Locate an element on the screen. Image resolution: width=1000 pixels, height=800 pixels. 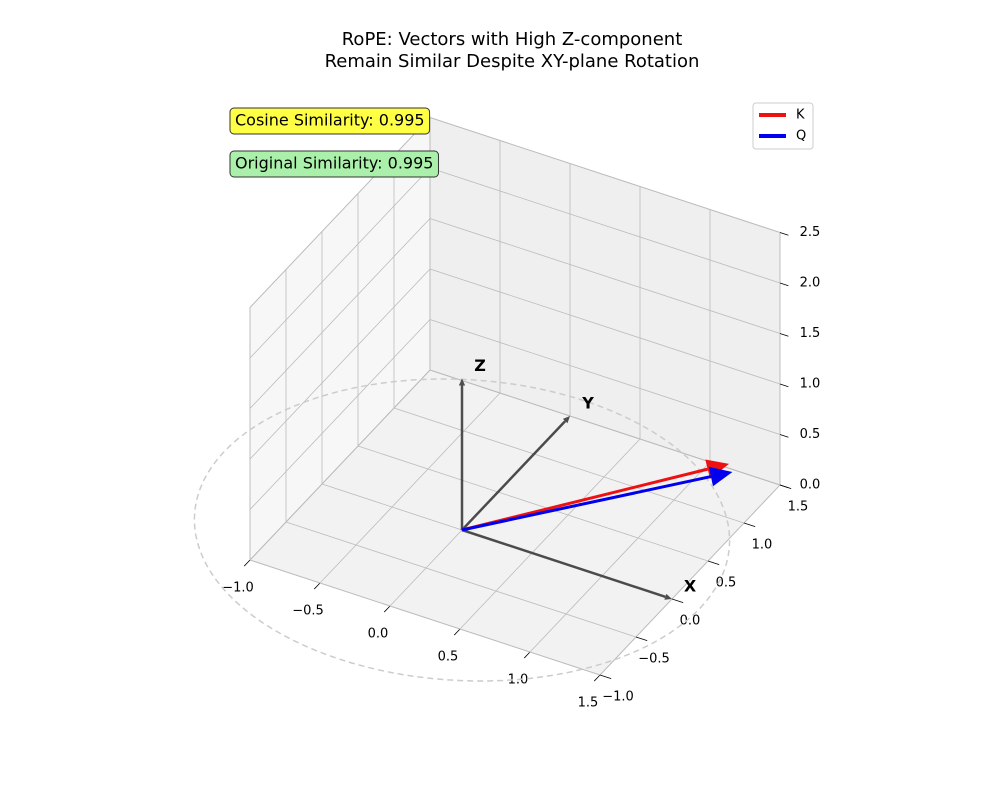
chart-title: Remain Similar Despite XY-plane Rotation is located at coordinates (512, 61).